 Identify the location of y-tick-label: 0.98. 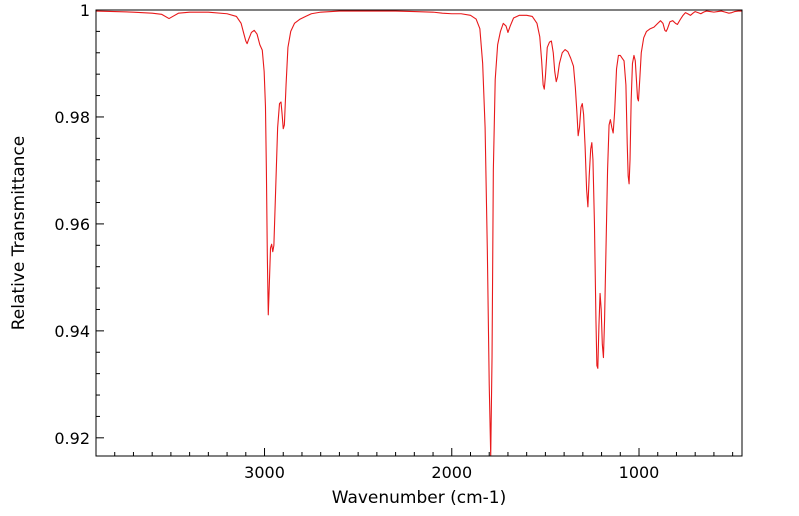
(72, 117).